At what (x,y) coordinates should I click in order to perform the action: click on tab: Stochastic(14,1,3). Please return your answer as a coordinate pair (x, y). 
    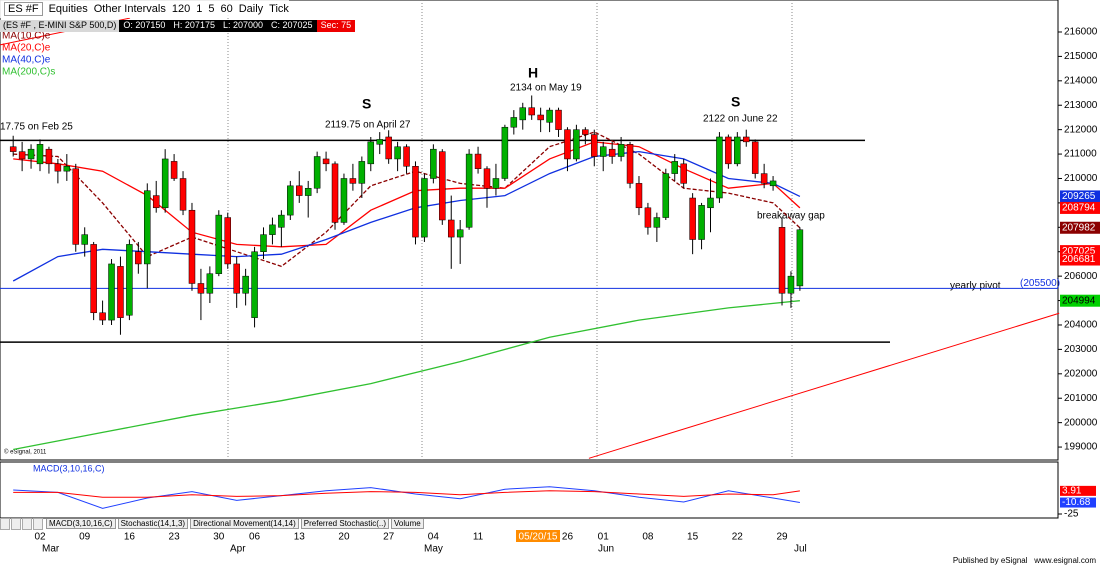
    Looking at the image, I should click on (153, 524).